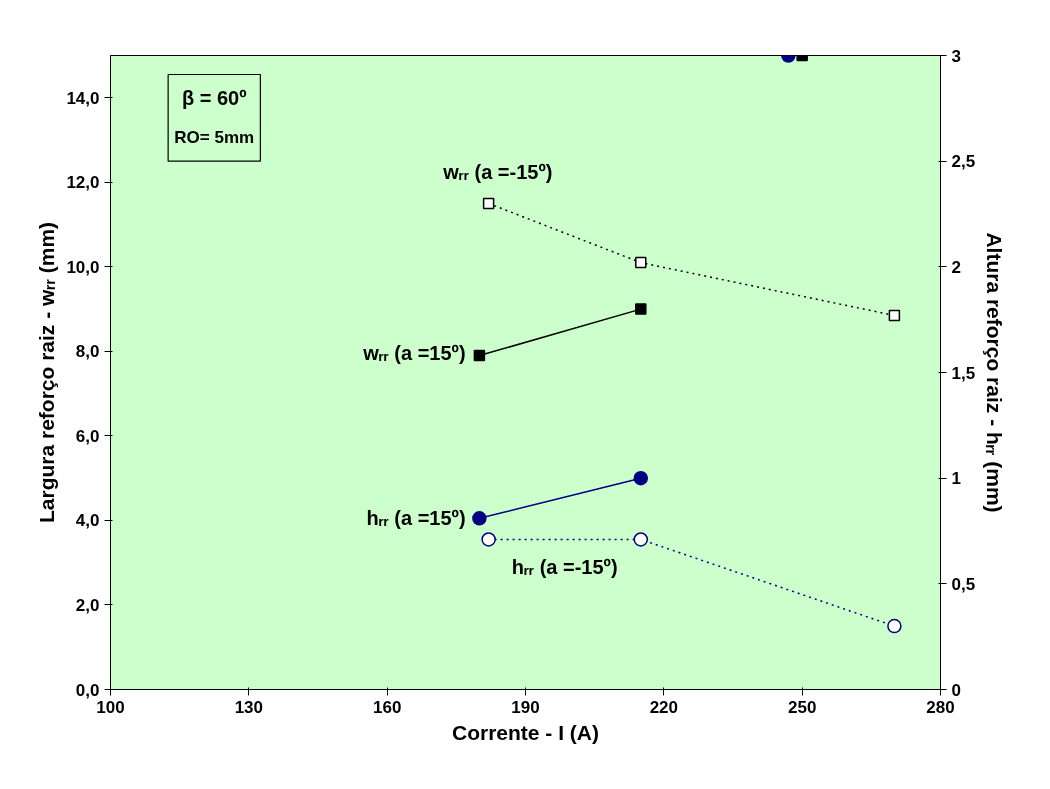 The width and height of the screenshot is (1050, 789). What do you see at coordinates (83, 183) in the screenshot?
I see `y-tick-label: 12,0` at bounding box center [83, 183].